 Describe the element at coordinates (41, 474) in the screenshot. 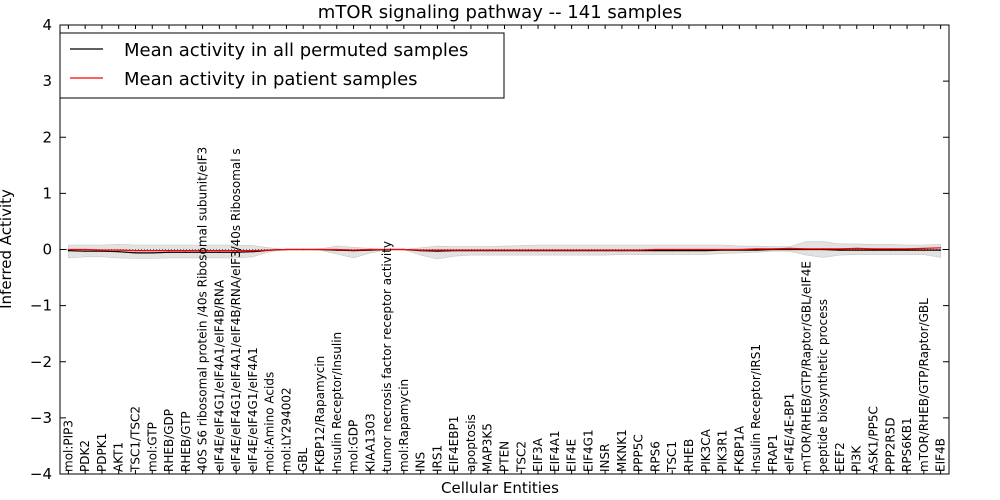

I see `y-tick-label: −4` at that location.